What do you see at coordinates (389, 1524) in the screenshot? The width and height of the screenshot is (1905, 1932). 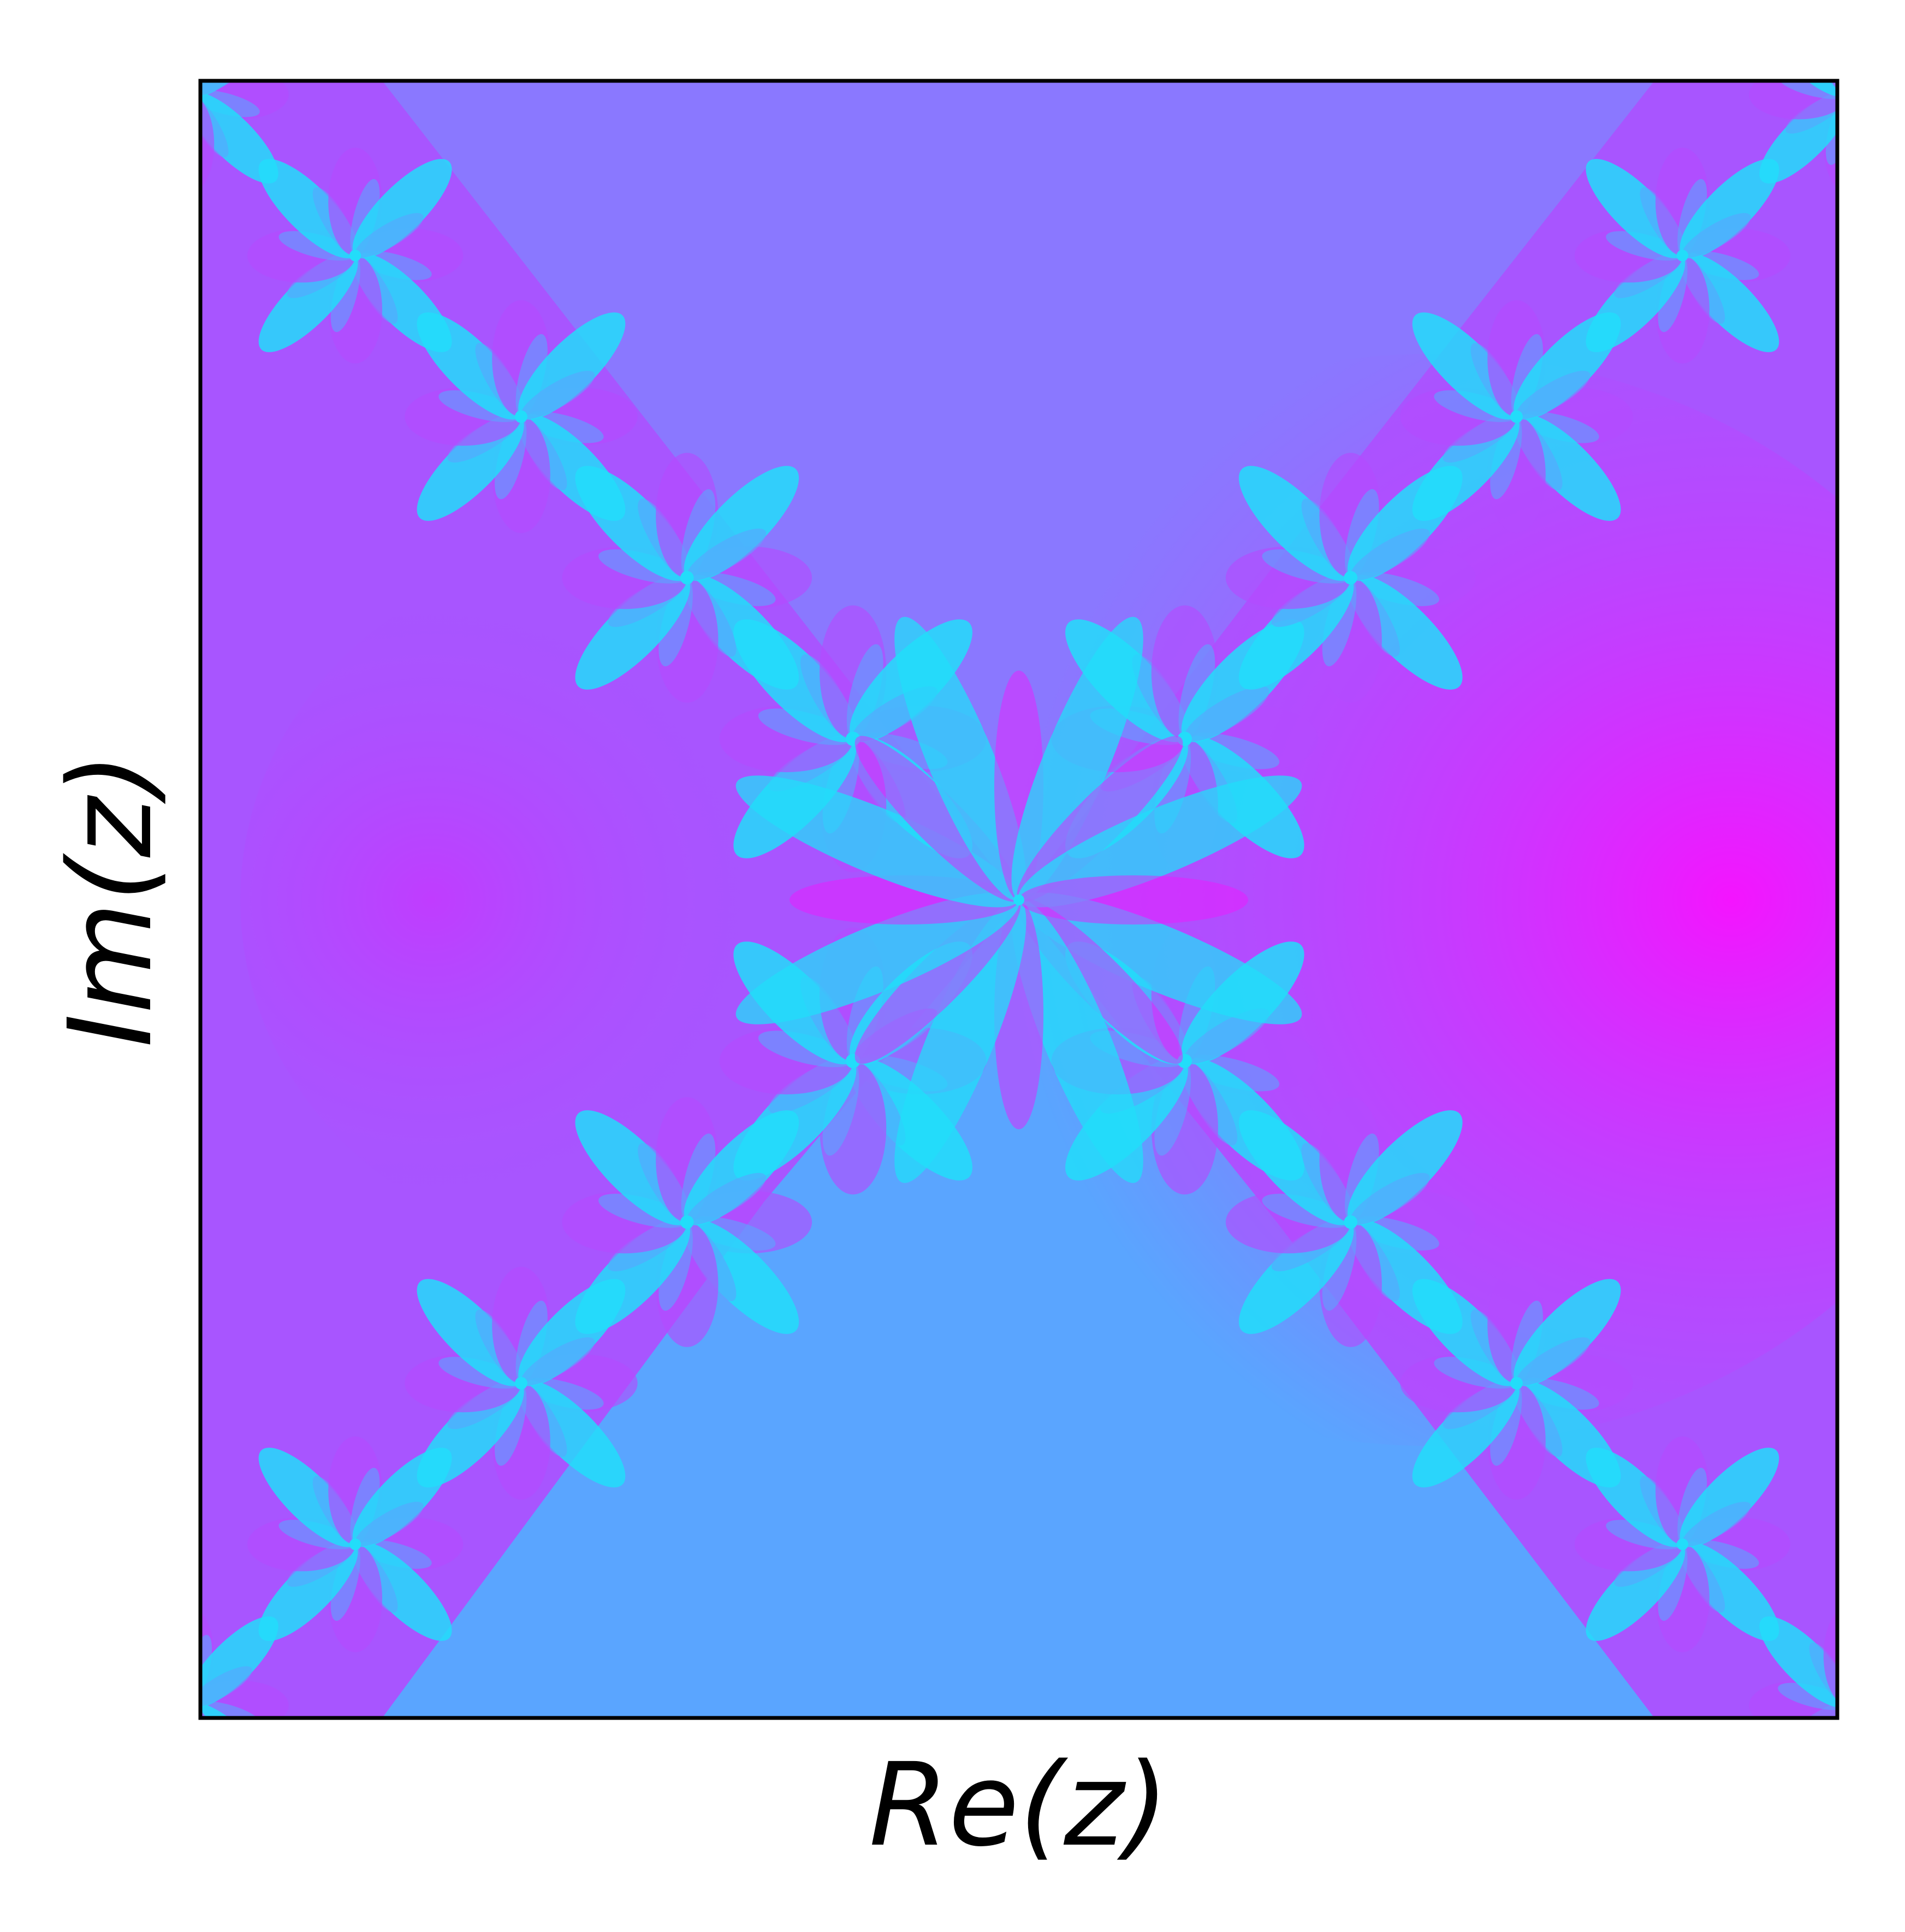 I see `fractal-cluster-2-4-petal-inner` at bounding box center [389, 1524].